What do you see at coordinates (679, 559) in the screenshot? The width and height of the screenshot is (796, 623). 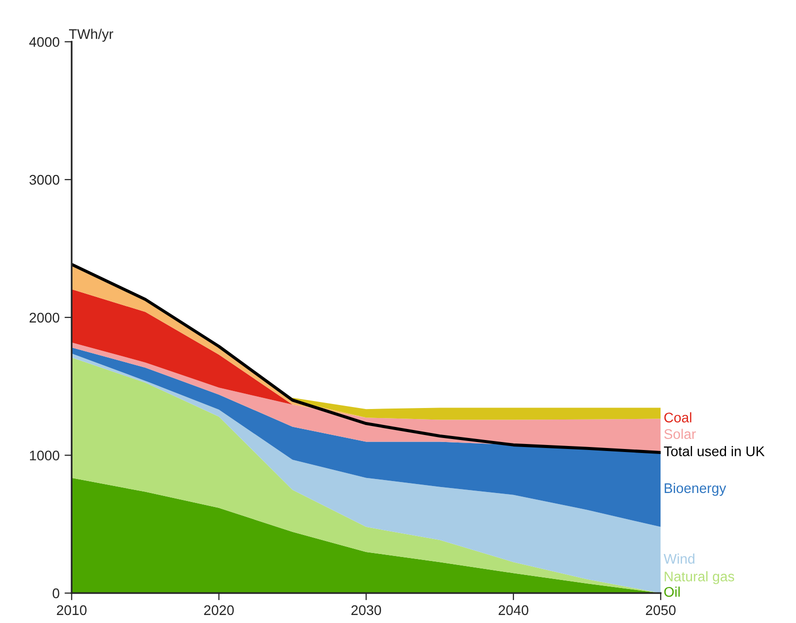 I see `series-label: Wind` at bounding box center [679, 559].